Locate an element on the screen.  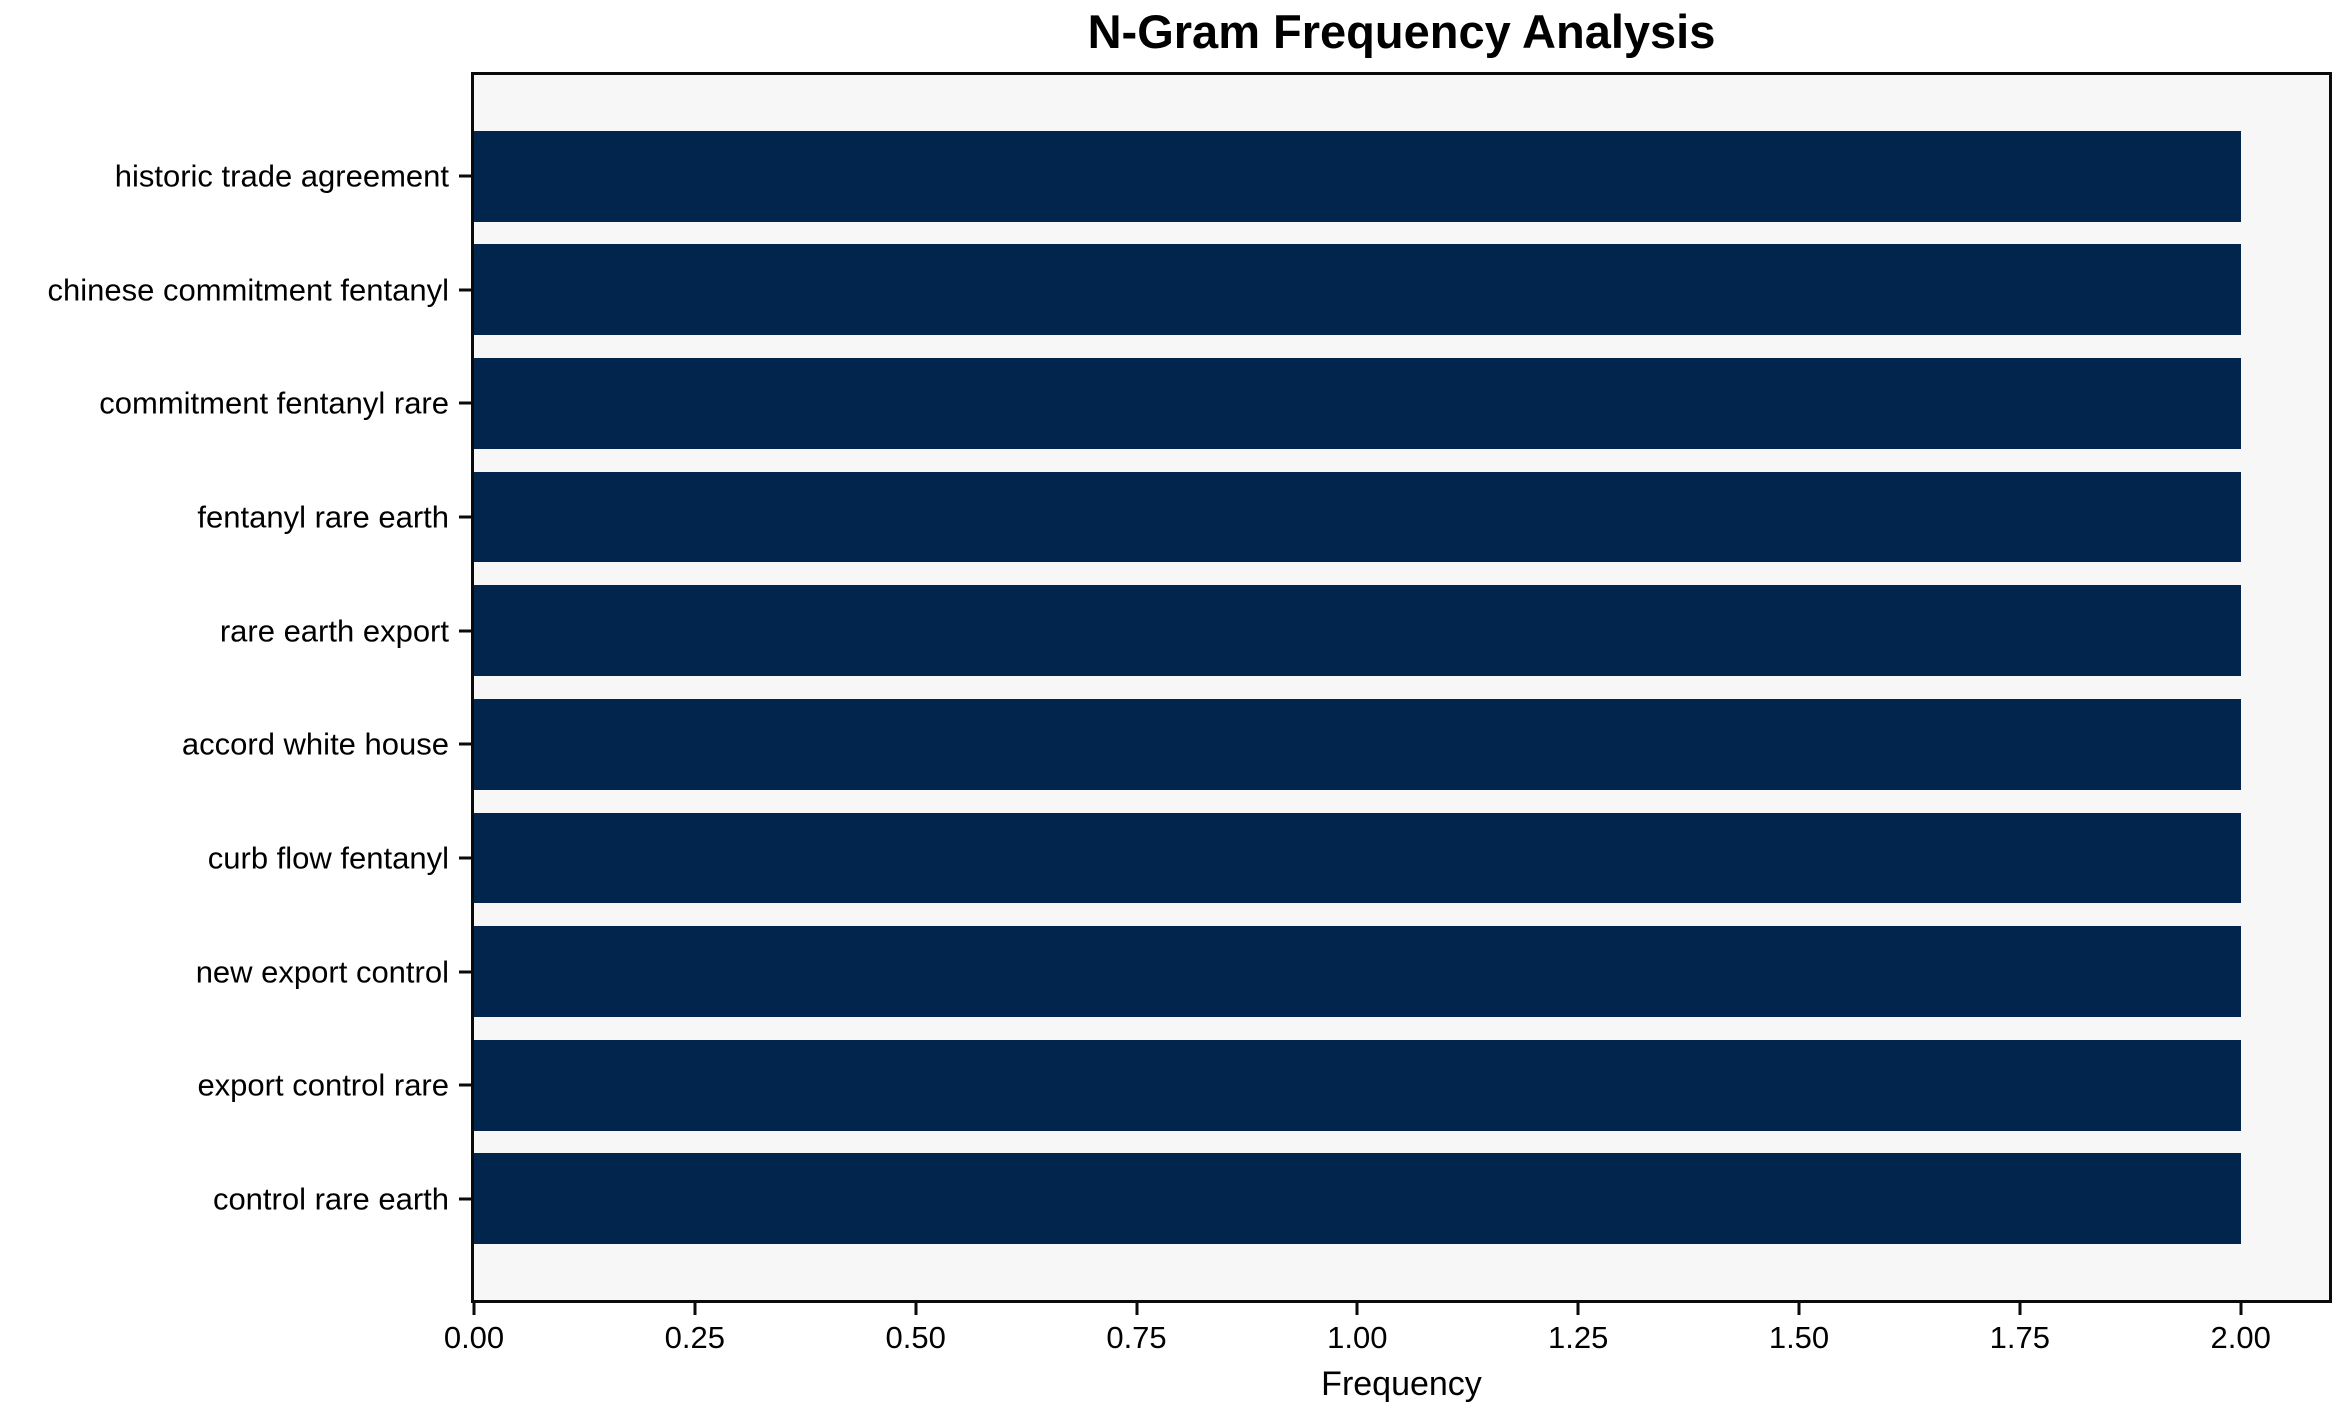
chart-title: N-Gram Frequency Analysis is located at coordinates (1401, 31).